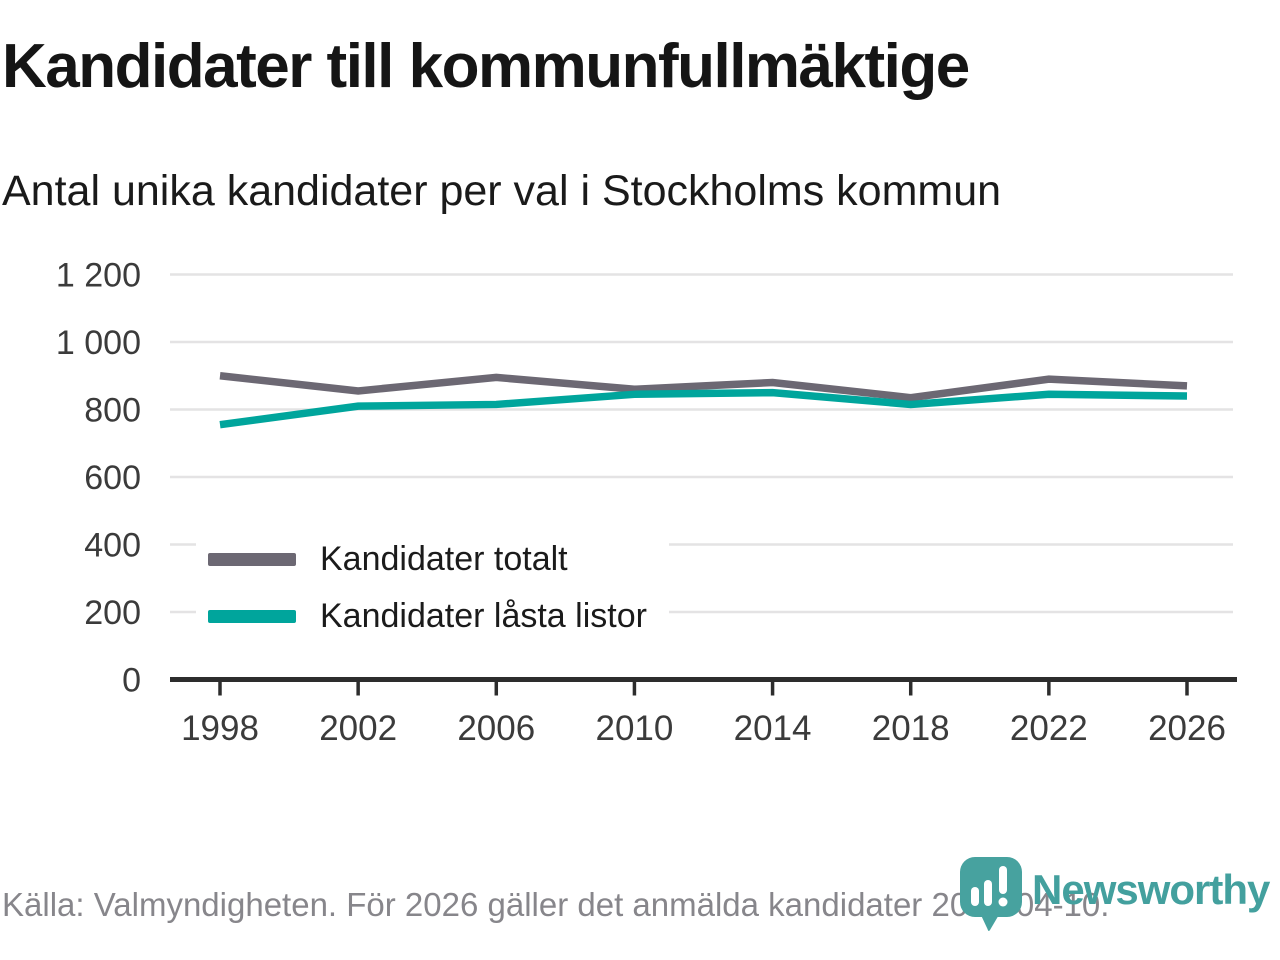 The image size is (1280, 960). Describe the element at coordinates (496, 728) in the screenshot. I see `x-tick-label: 2006` at that location.